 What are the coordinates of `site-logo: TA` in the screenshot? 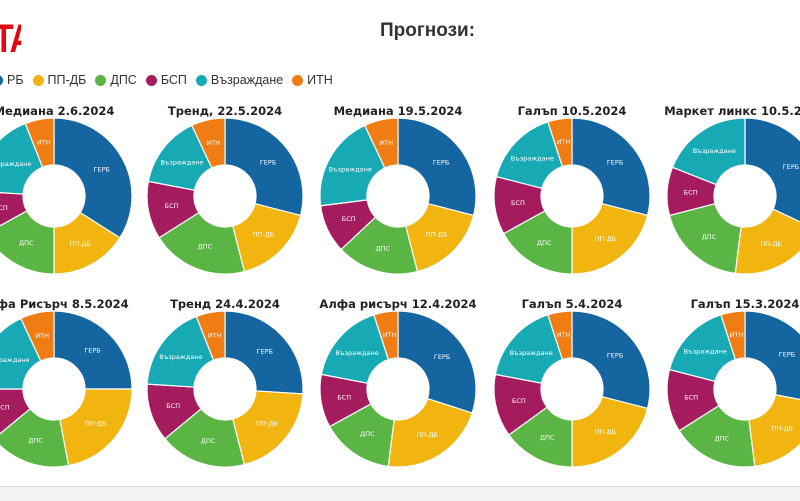 It's located at (10, 39).